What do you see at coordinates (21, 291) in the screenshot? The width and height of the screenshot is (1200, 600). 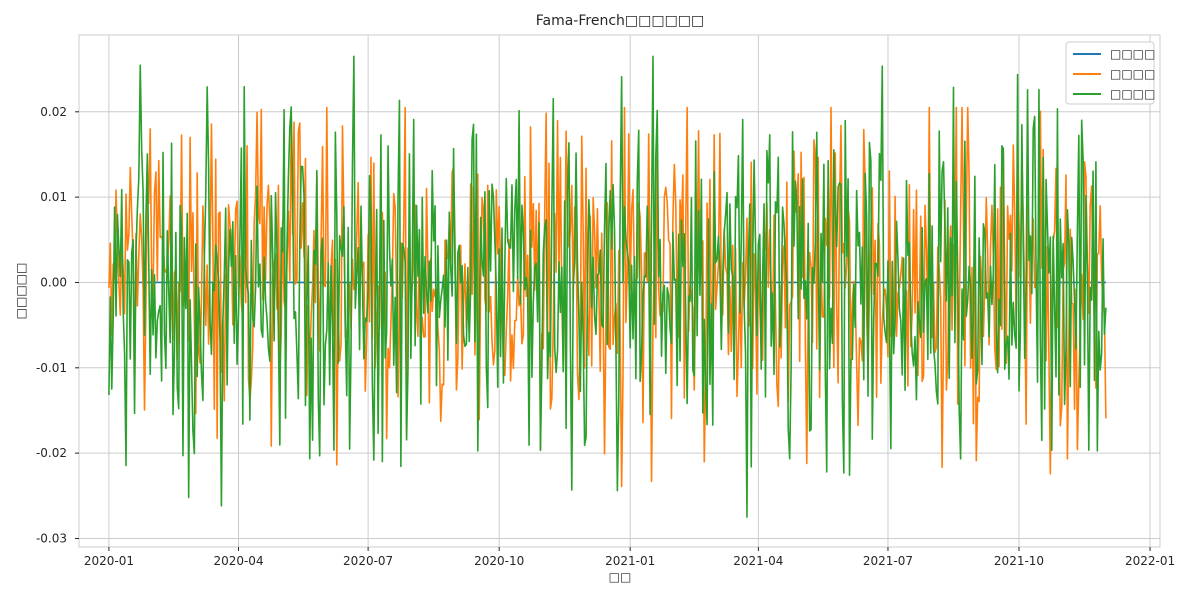 I see `y-axis-label: □□□□□` at bounding box center [21, 291].